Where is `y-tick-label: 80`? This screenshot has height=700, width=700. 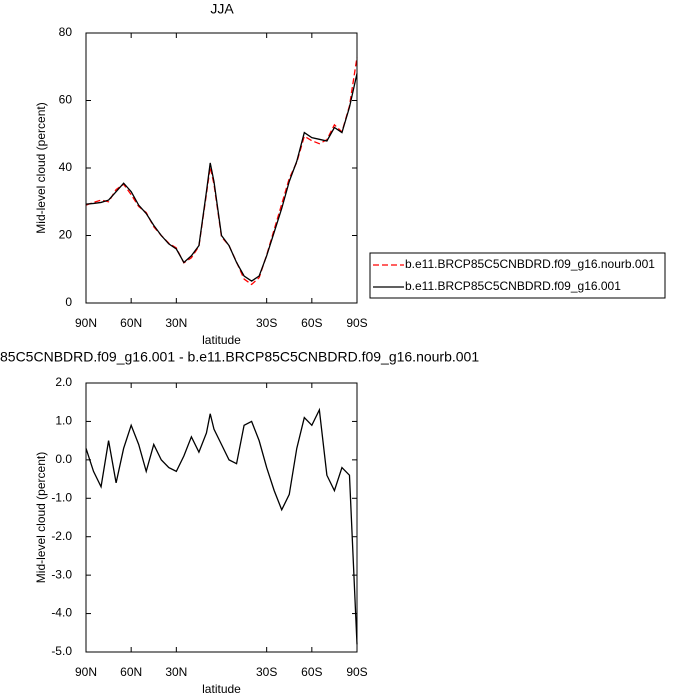
y-tick-label: 80 is located at coordinates (66, 32).